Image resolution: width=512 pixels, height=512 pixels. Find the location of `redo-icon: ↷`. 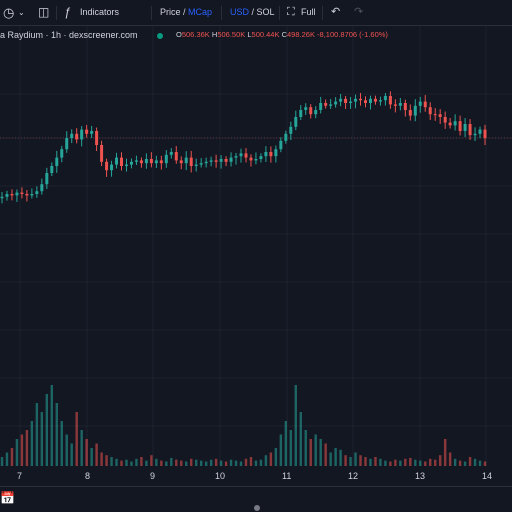

redo-icon: ↷ is located at coordinates (359, 12).